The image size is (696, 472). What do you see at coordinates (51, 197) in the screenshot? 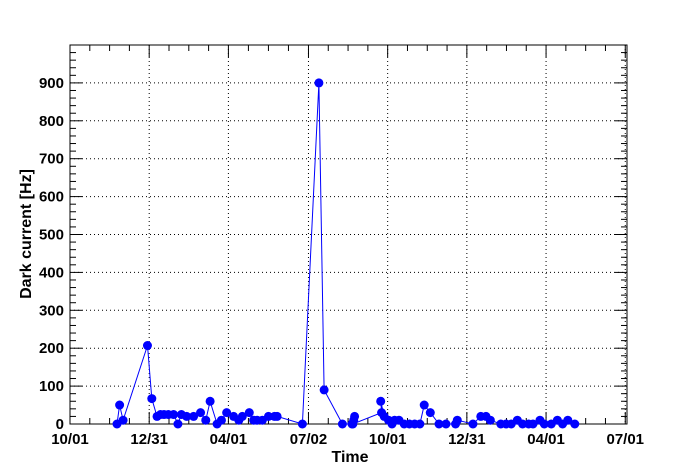
I see `y-tick-label: 600` at bounding box center [51, 197].